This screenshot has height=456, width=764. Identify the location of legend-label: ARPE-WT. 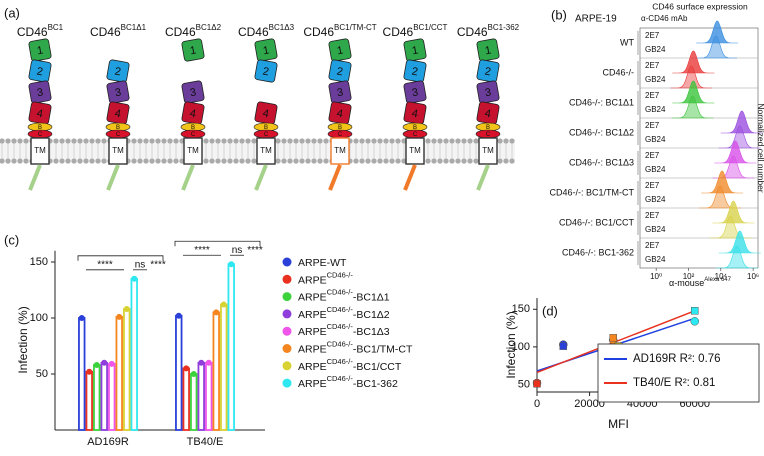
(322, 263).